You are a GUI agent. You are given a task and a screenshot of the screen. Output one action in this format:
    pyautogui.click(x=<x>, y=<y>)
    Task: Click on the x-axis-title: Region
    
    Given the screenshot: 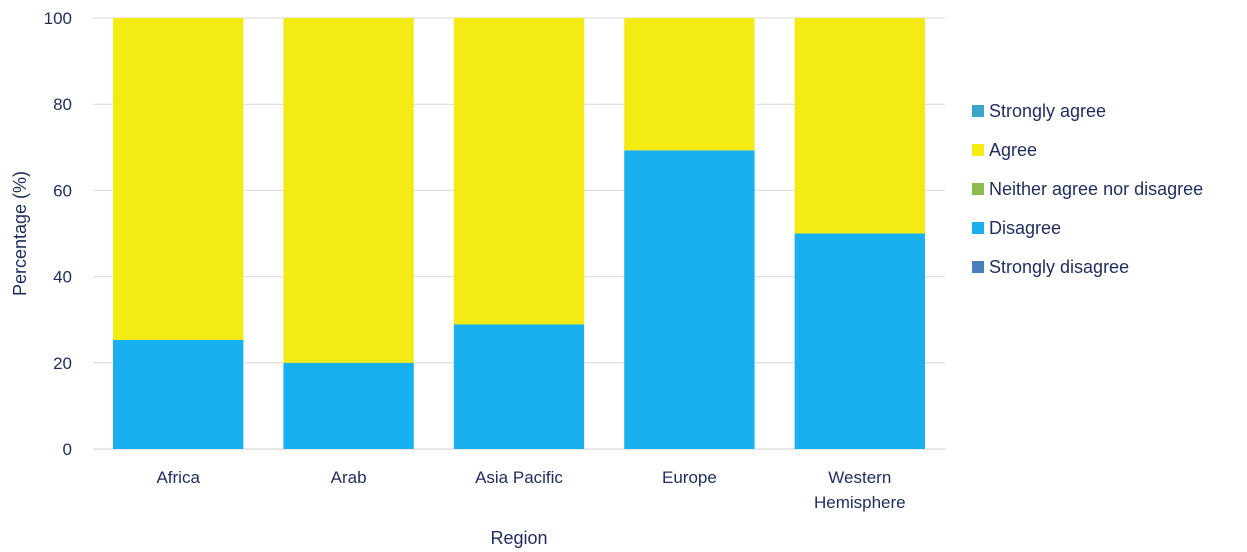 What is the action you would take?
    pyautogui.click(x=518, y=538)
    